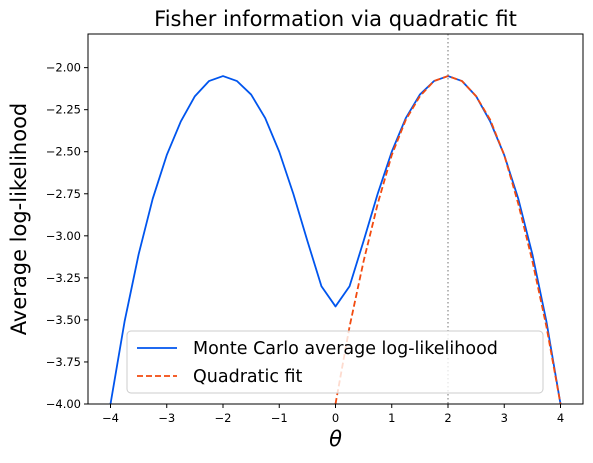 This screenshot has width=593, height=463. Describe the element at coordinates (63, 404) in the screenshot. I see `y-tick-label: −4.00` at that location.